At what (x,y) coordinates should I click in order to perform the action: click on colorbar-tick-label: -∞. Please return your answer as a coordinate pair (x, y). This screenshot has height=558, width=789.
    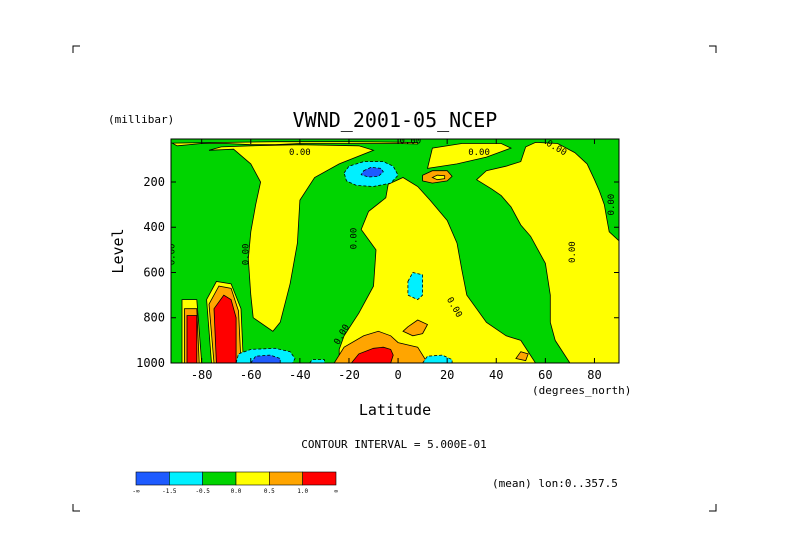
    Looking at the image, I should click on (136, 491).